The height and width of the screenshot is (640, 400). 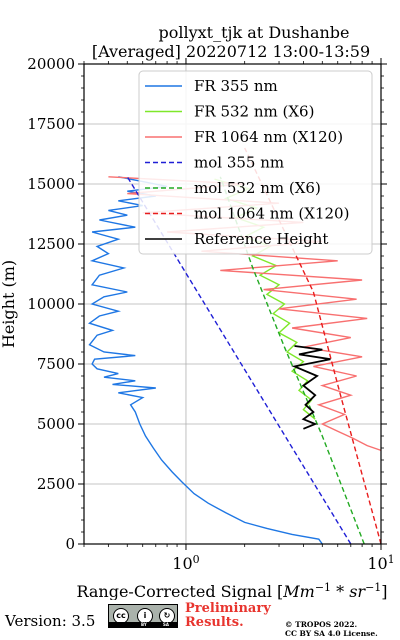 I want to click on preliminary-line-1: Preliminary, so click(x=228, y=608).